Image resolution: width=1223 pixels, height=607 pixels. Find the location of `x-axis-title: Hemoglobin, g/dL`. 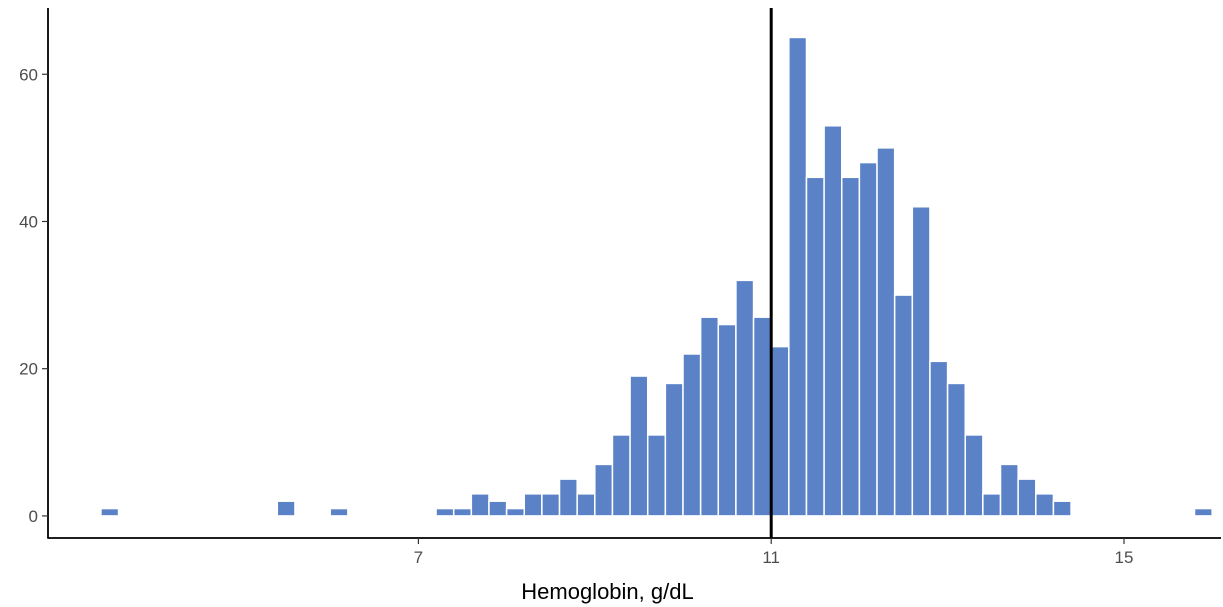

x-axis-title: Hemoglobin, g/dL is located at coordinates (607, 591).